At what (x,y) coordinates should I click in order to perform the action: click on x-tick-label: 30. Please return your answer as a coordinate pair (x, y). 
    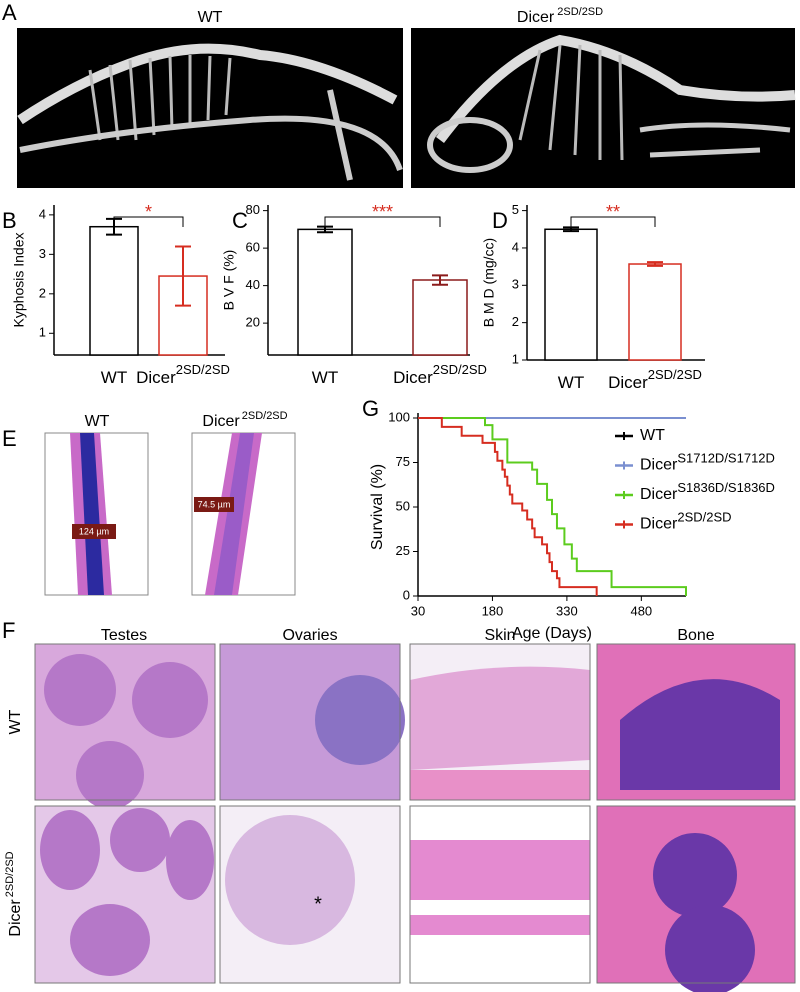
    Looking at the image, I should click on (418, 610).